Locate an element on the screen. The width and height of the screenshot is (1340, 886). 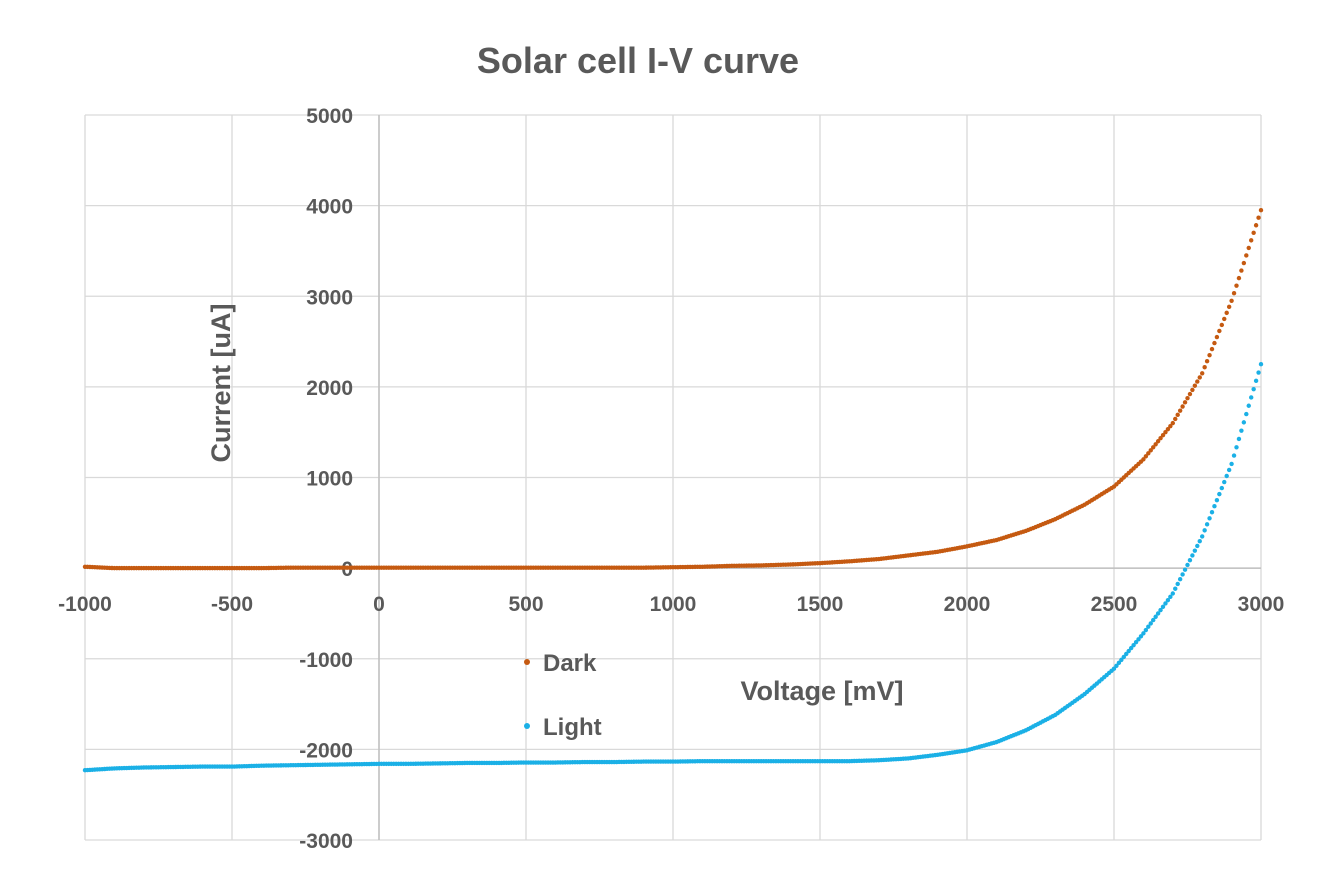
y-tick-label: -3000 is located at coordinates (326, 841).